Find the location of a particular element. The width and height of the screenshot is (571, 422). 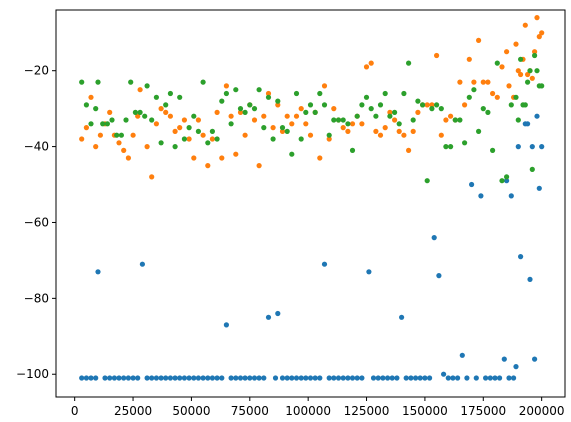

x-tick-label: 175000 is located at coordinates (483, 411).